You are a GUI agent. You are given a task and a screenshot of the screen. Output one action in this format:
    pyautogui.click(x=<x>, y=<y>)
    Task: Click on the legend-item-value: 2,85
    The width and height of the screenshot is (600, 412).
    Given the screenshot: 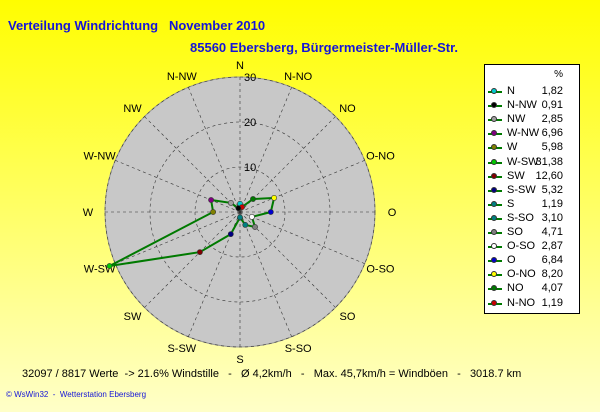 What is the action you would take?
    pyautogui.click(x=552, y=119)
    